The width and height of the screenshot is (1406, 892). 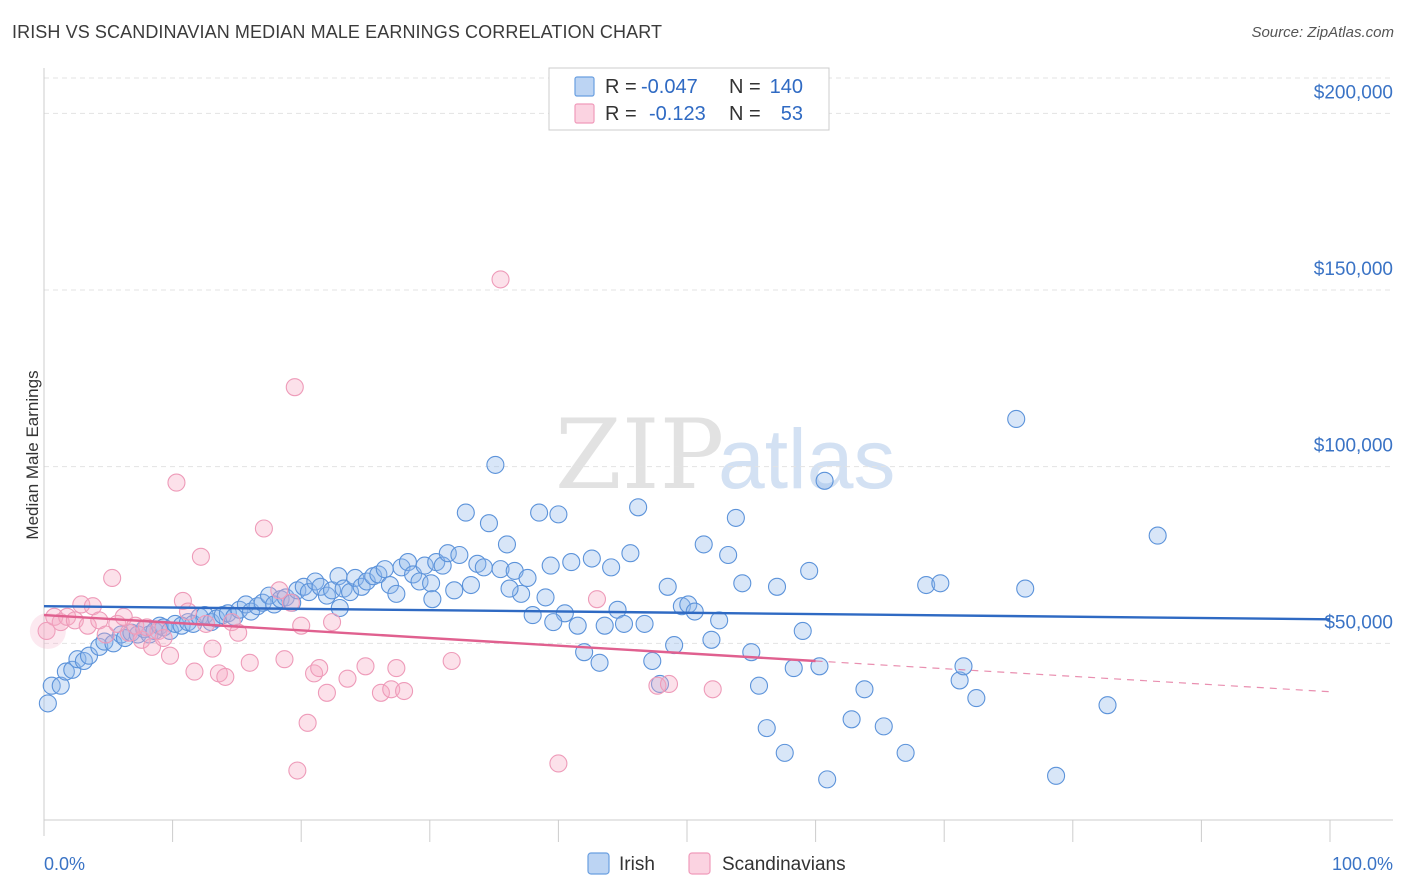 I want to click on legend-bottom: Irish Scandinavians, so click(x=716, y=863).